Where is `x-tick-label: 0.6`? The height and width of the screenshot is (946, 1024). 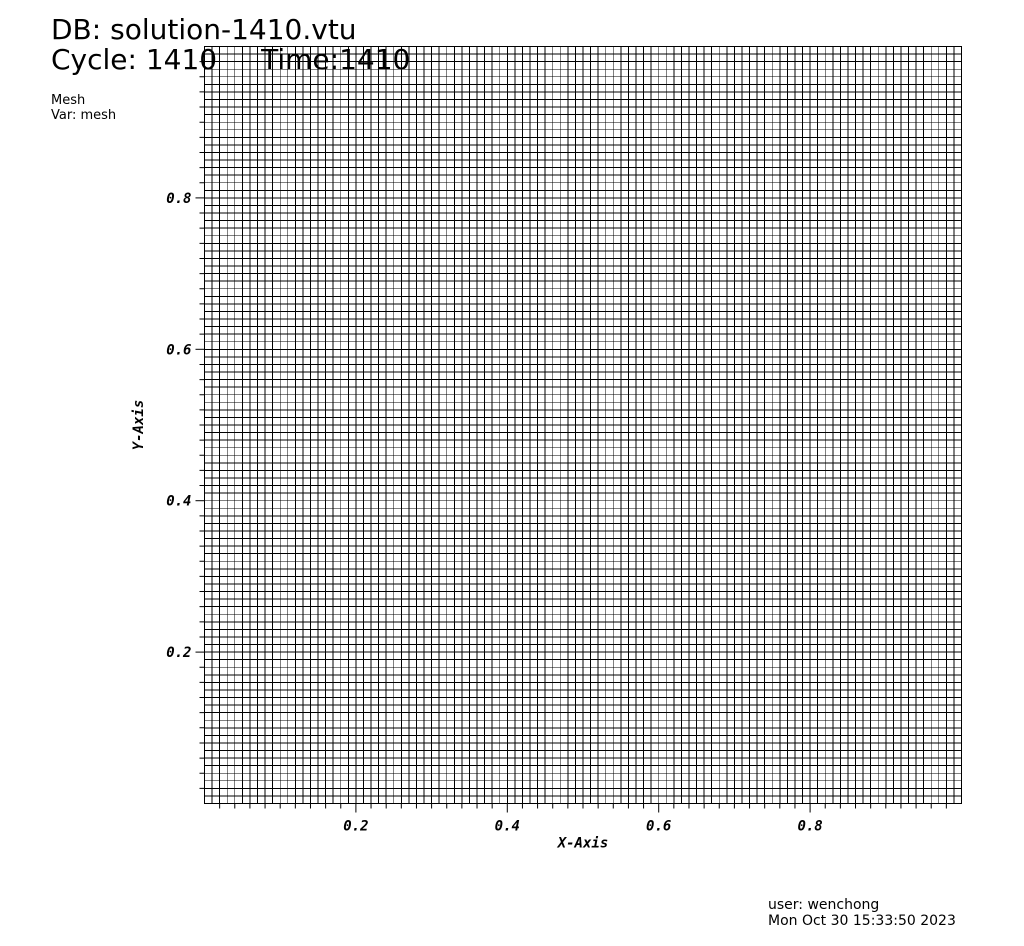 x-tick-label: 0.6 is located at coordinates (658, 827).